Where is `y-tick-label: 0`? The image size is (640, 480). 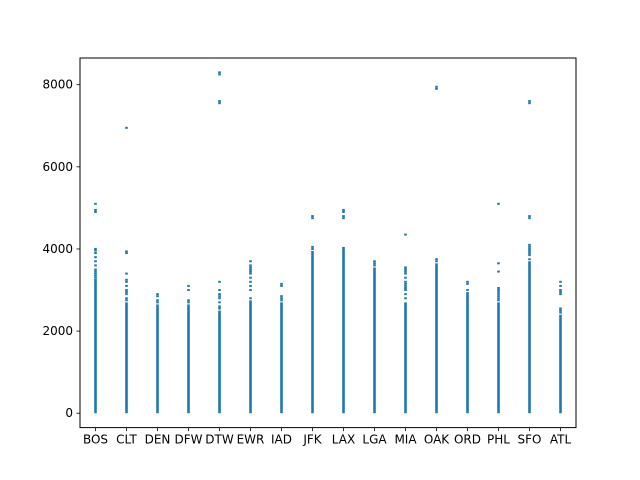 y-tick-label: 0 is located at coordinates (69, 413).